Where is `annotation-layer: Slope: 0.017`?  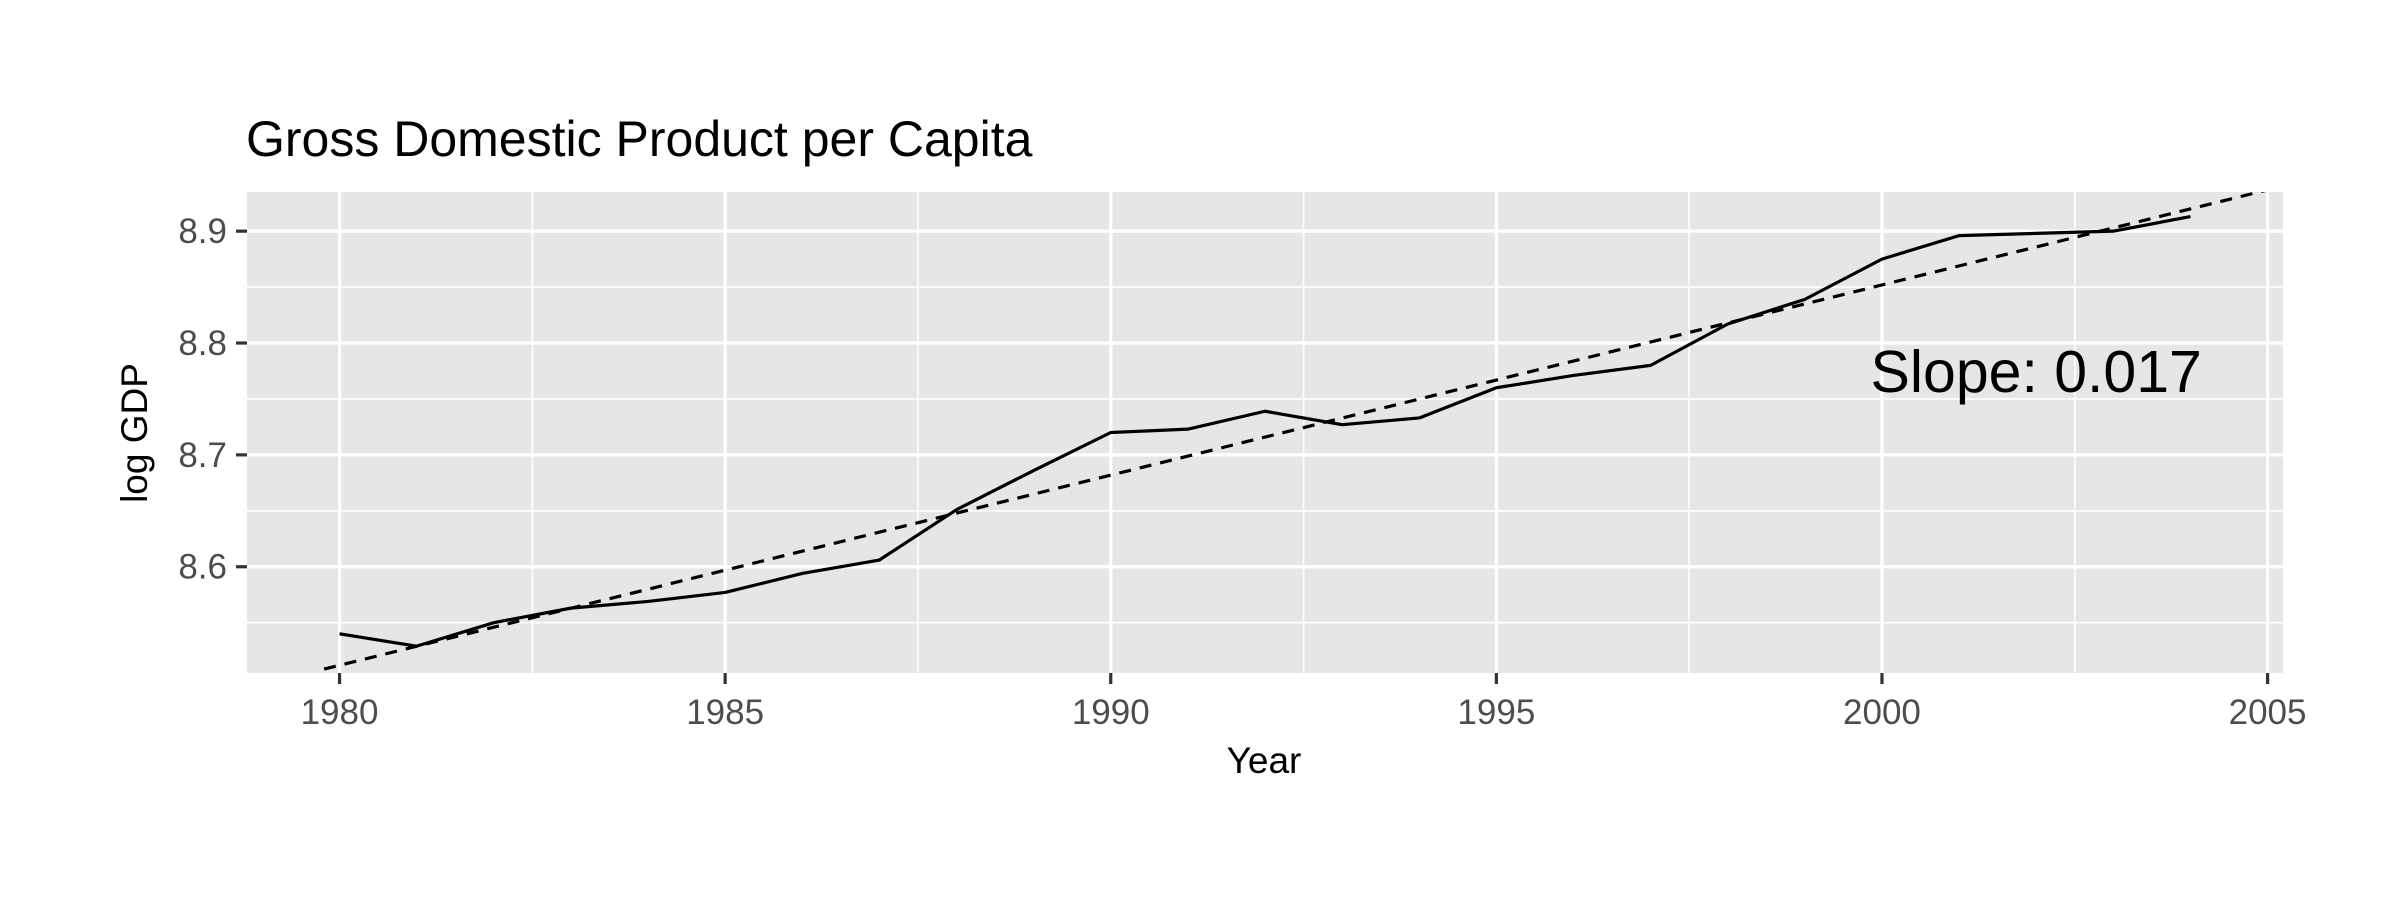 annotation-layer: Slope: 0.017 is located at coordinates (2036, 372).